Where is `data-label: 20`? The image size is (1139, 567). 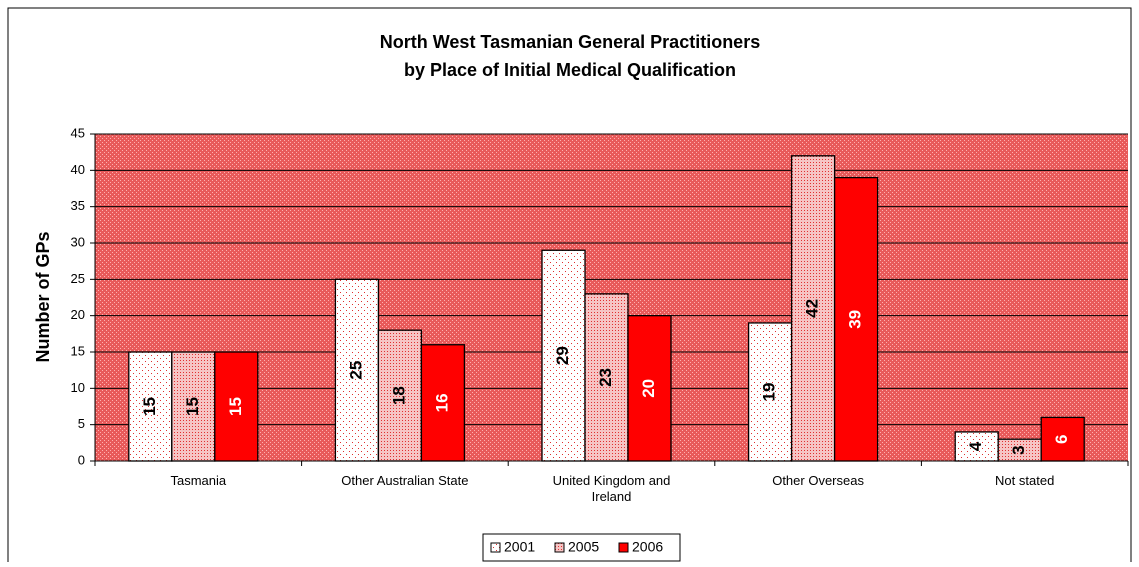 data-label: 20 is located at coordinates (648, 388).